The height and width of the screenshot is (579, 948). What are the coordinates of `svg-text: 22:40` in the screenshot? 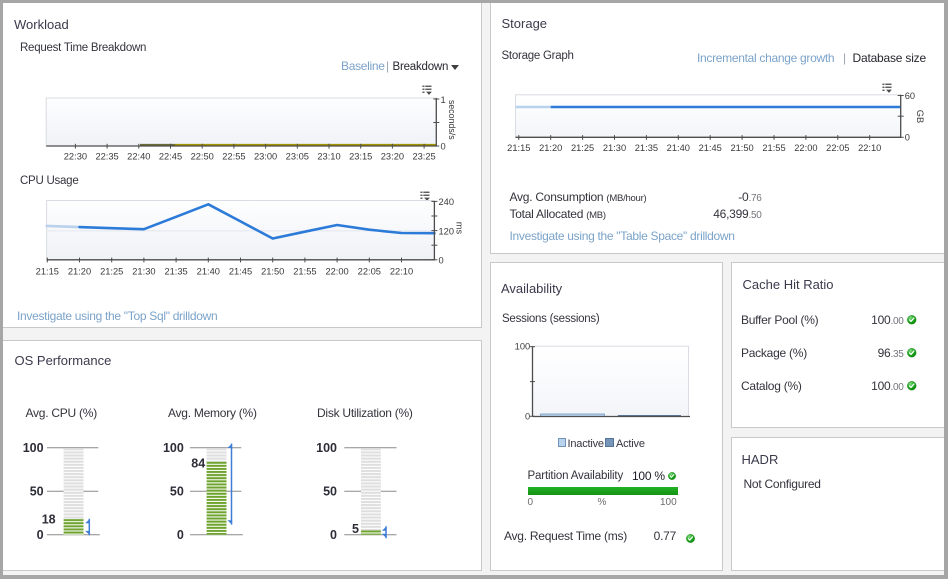 It's located at (138, 156).